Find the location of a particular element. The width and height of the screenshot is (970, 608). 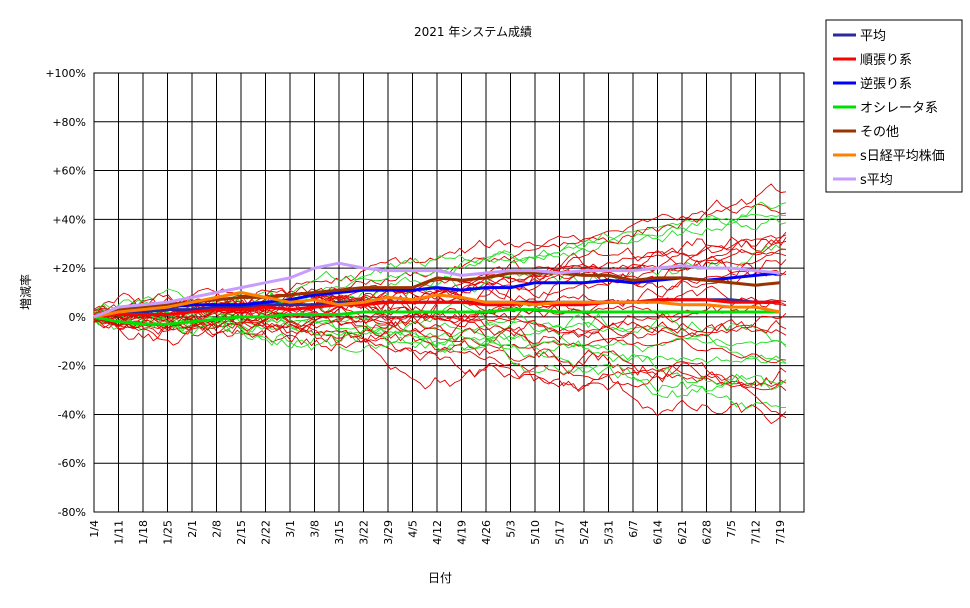

x-axis-label: 日付 is located at coordinates (440, 578).